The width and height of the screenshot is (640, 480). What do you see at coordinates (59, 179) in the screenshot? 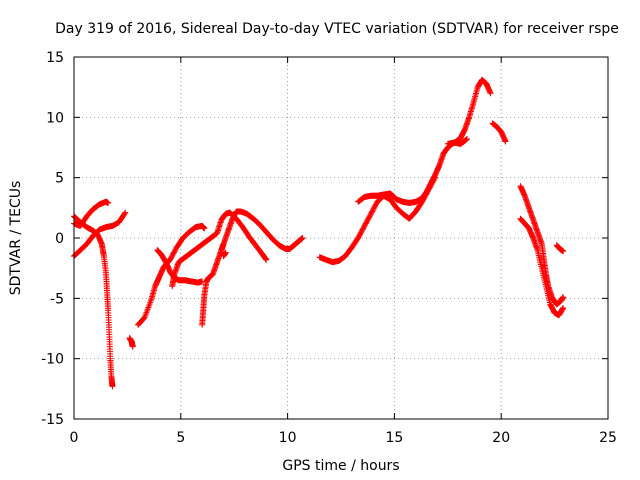
I see `y-tick-label: 5` at bounding box center [59, 179].